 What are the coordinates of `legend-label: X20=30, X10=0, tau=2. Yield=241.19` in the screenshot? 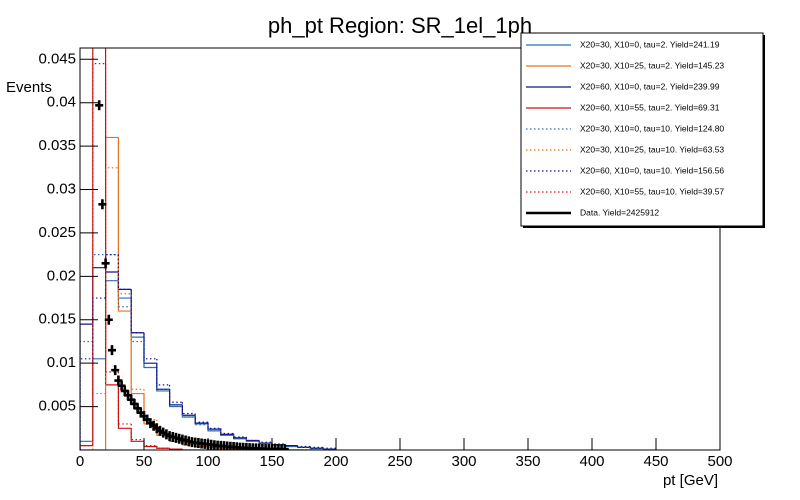 It's located at (650, 44).